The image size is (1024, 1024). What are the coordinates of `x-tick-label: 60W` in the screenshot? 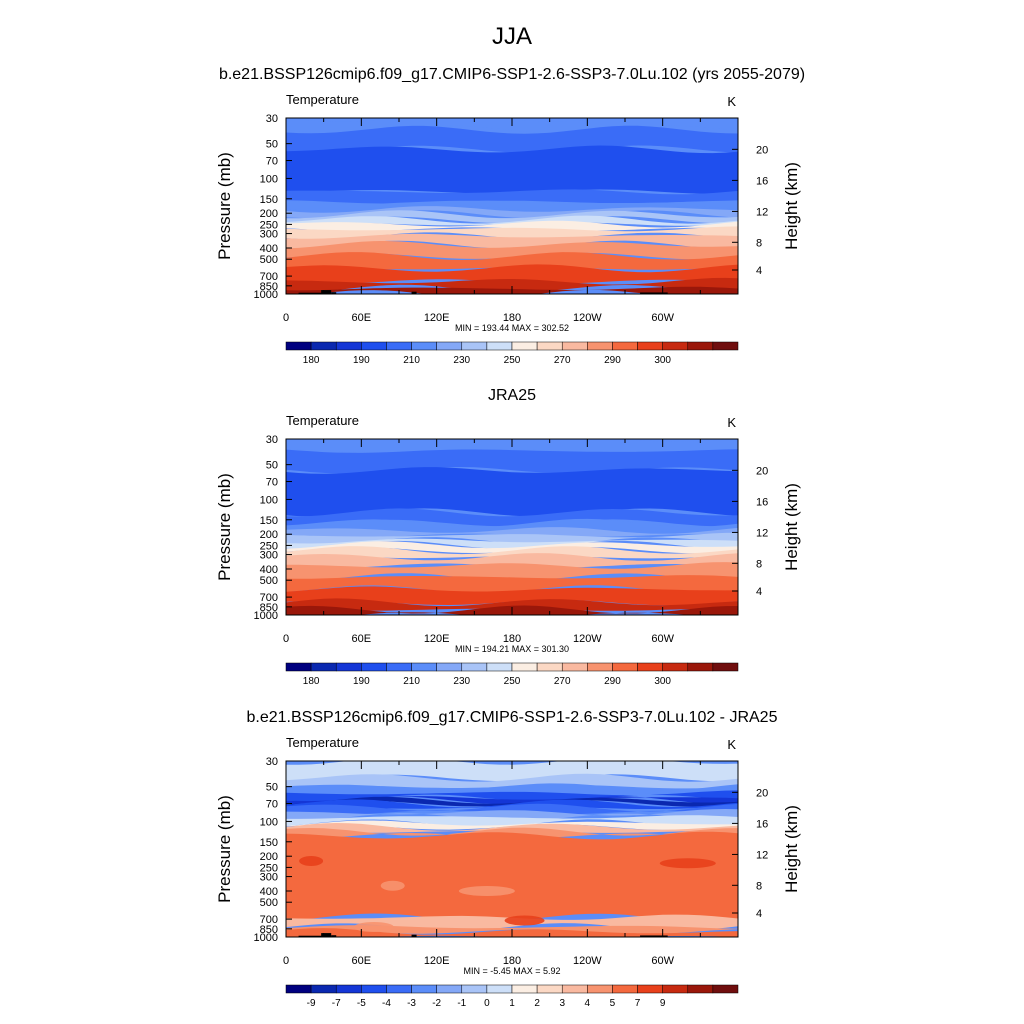 It's located at (662, 639).